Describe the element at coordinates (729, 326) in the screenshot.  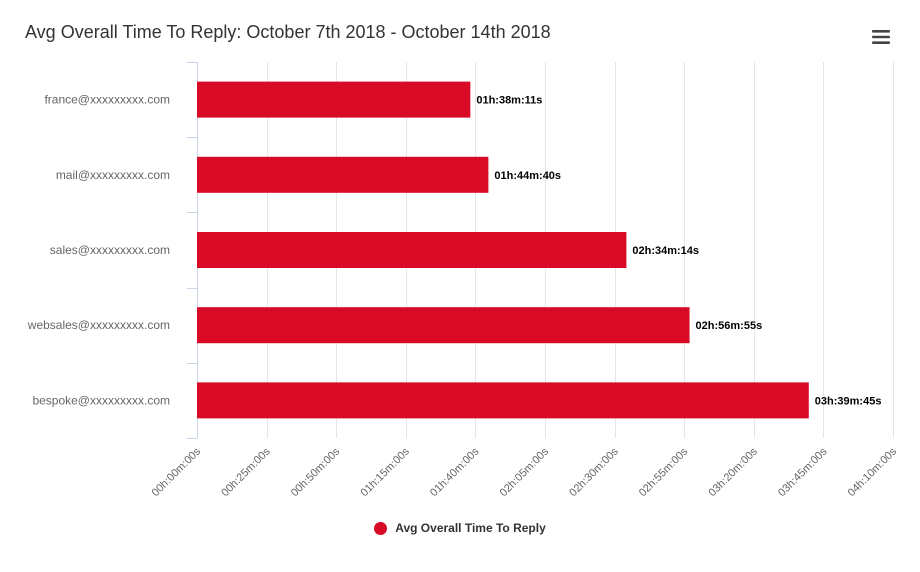
I see `data-label: 02h:56m:55s` at that location.